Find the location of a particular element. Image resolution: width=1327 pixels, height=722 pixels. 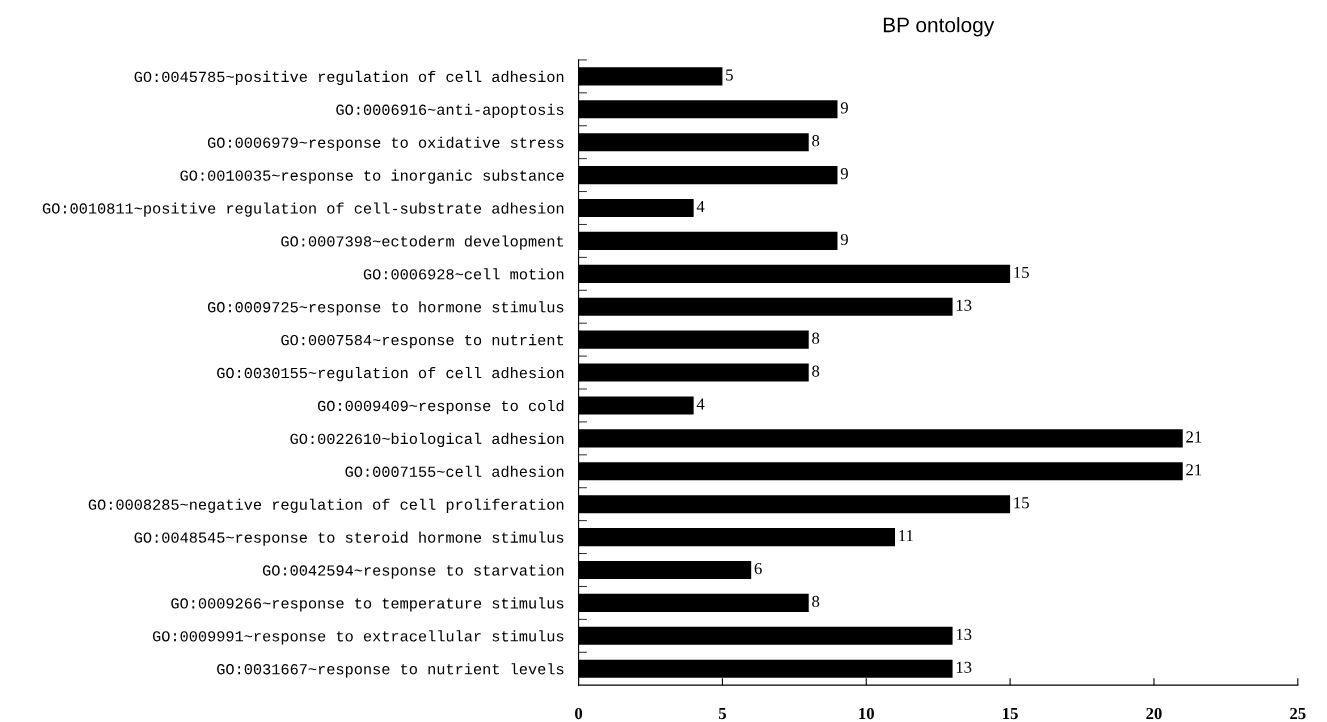

y-tick-label: GO:0010035~response to inorganic substance is located at coordinates (372, 176).